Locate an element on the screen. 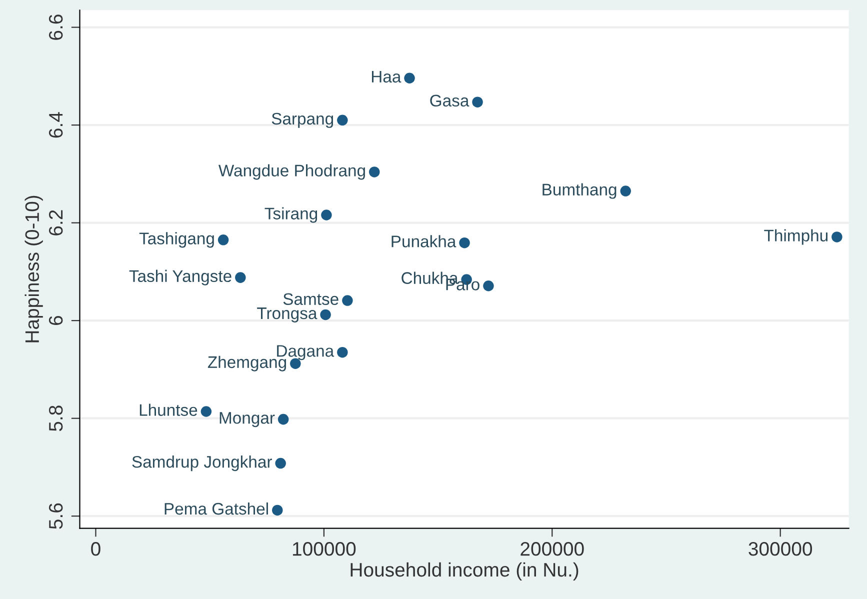 Image resolution: width=867 pixels, height=599 pixels. annotation: Tashigang is located at coordinates (176, 240).